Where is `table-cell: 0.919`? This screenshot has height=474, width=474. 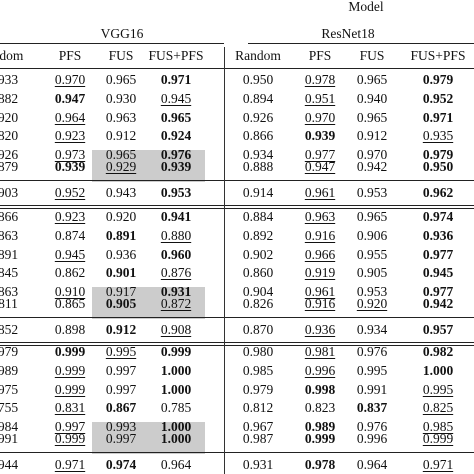 table-cell: 0.919 is located at coordinates (320, 272).